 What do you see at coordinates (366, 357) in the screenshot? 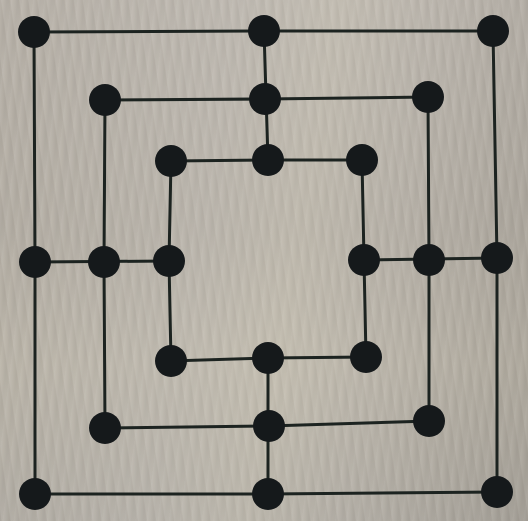
I see `point-inner-bottom-right` at bounding box center [366, 357].